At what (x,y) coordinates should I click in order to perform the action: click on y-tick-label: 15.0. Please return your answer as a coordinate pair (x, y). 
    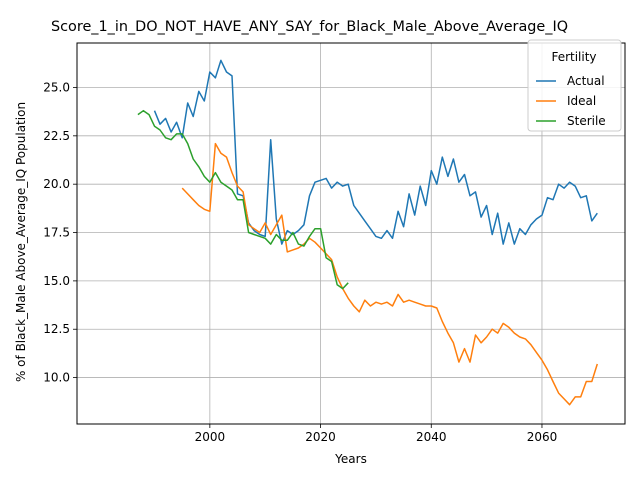
    Looking at the image, I should click on (56, 281).